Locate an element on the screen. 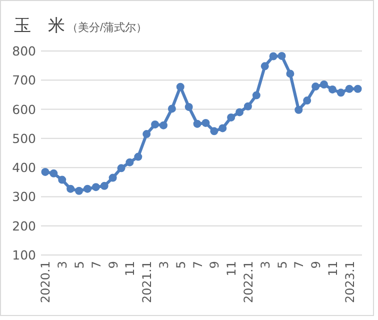 This screenshot has height=320, width=378. y-tick-label: 200 is located at coordinates (24, 226).